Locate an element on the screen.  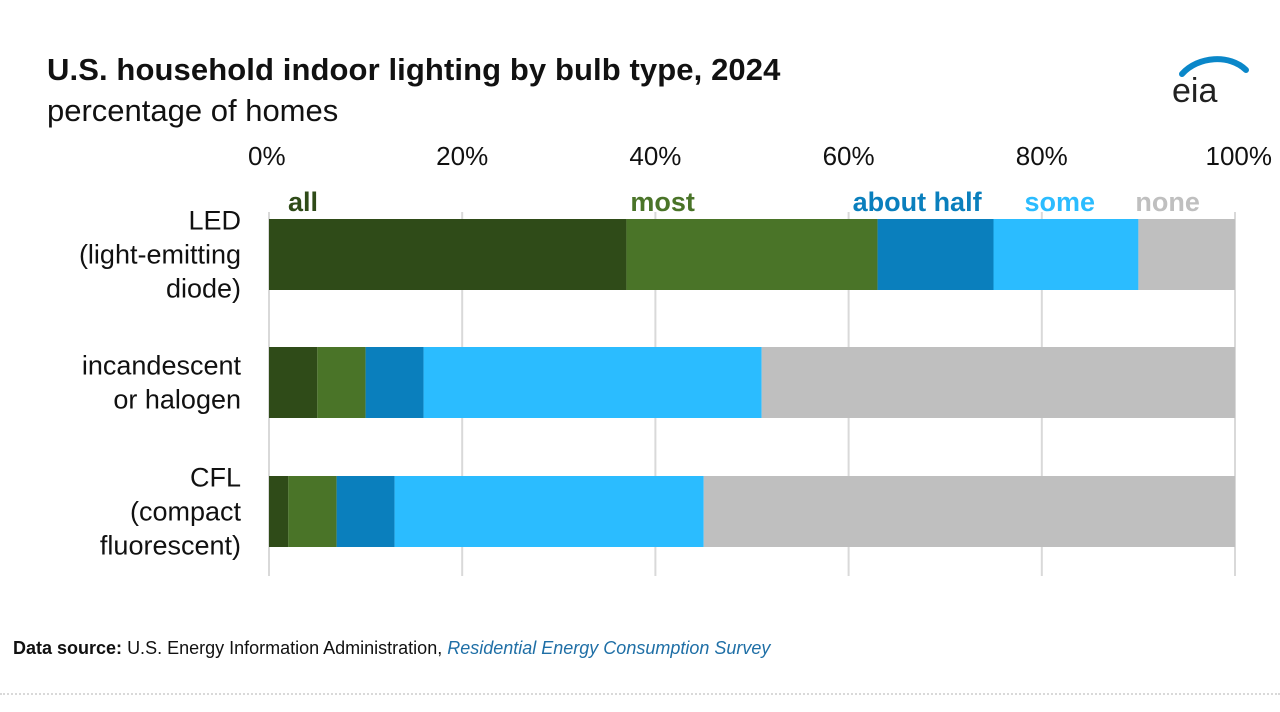
source-label: Data source: is located at coordinates (68, 648).